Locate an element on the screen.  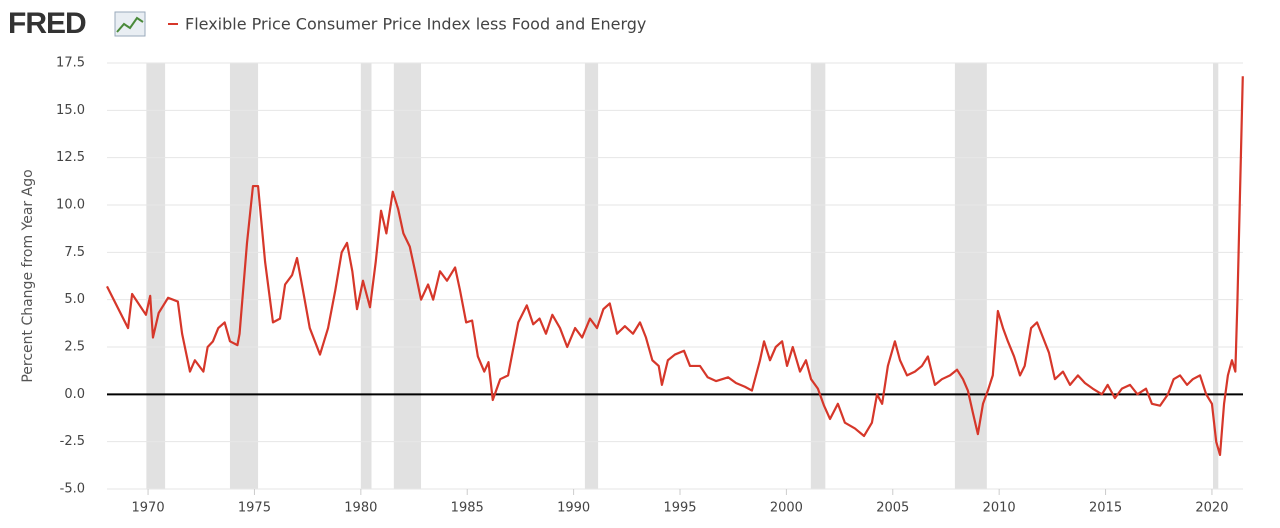
logo-icon is located at coordinates (130, 24).